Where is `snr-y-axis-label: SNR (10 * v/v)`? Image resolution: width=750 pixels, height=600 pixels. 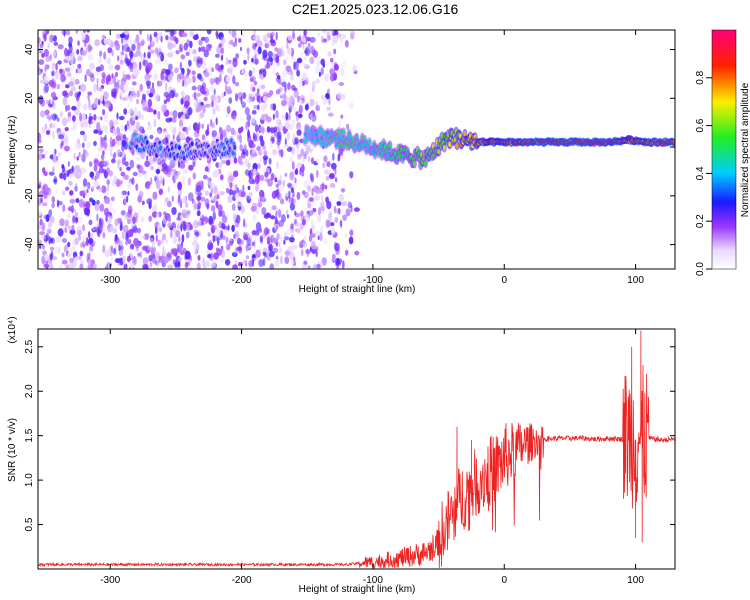
snr-y-axis-label: SNR (10 * v/v) is located at coordinates (12, 450).